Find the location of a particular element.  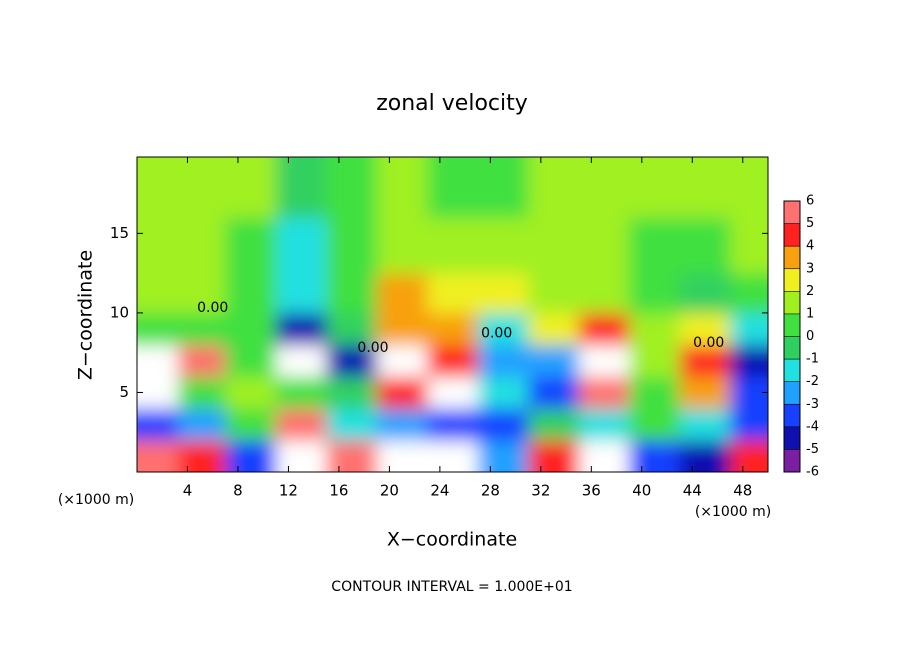

y-tick-label: 5 is located at coordinates (124, 392).